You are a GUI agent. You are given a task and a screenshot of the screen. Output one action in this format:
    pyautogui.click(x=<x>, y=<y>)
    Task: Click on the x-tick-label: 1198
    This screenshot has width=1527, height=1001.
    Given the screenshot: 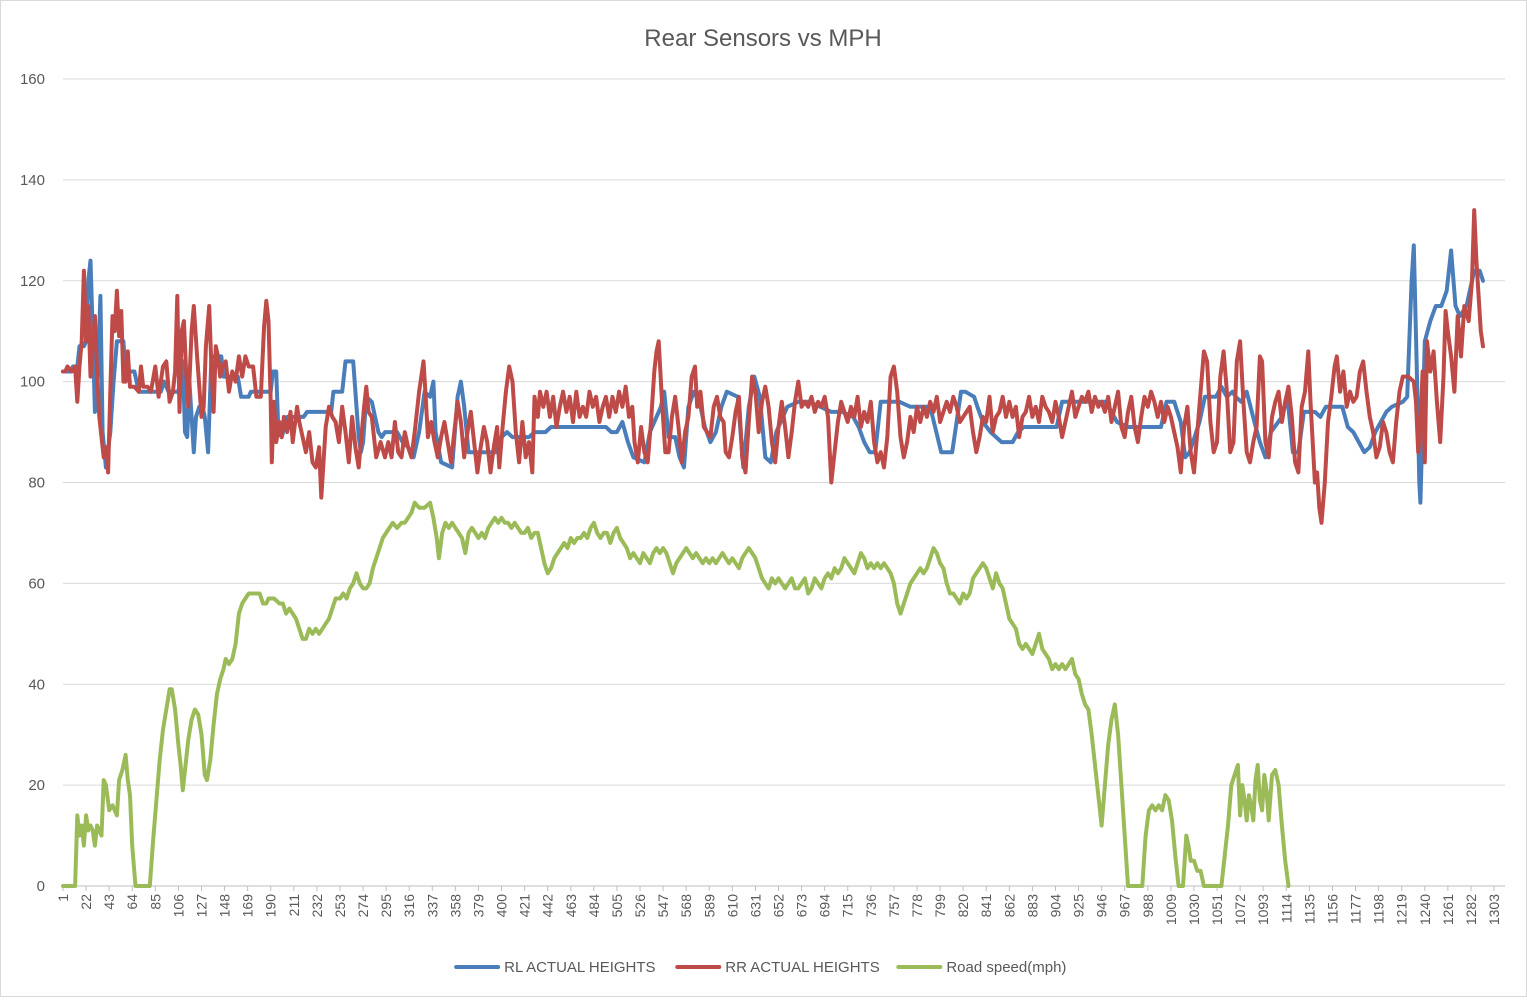 What is the action you would take?
    pyautogui.click(x=1379, y=909)
    